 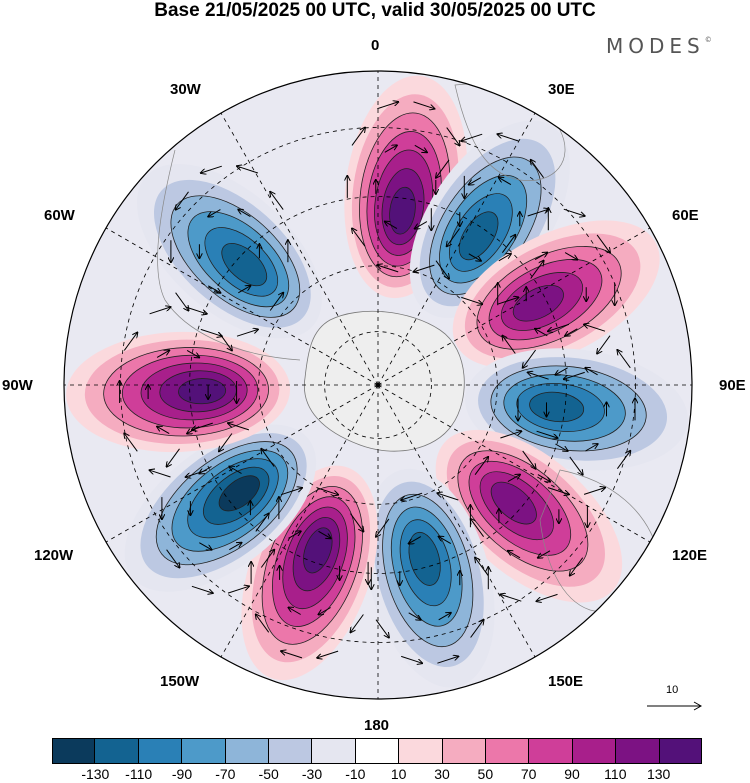 What do you see at coordinates (566, 681) in the screenshot?
I see `lon-label-150e: 150E` at bounding box center [566, 681].